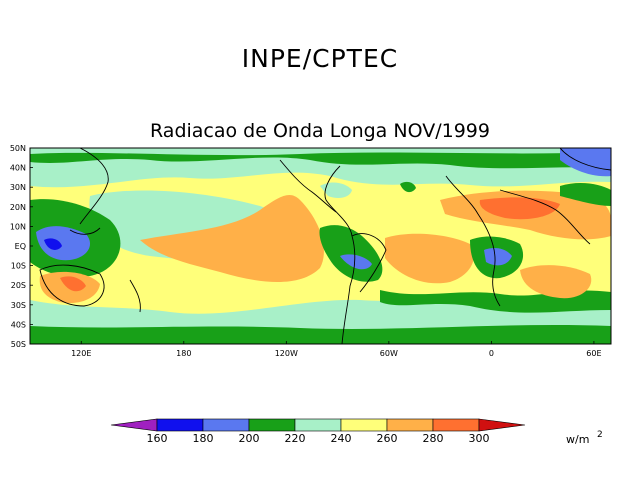 This screenshot has width=640, height=494. Describe the element at coordinates (134, 425) in the screenshot. I see `colorbar-arrow-low` at that location.